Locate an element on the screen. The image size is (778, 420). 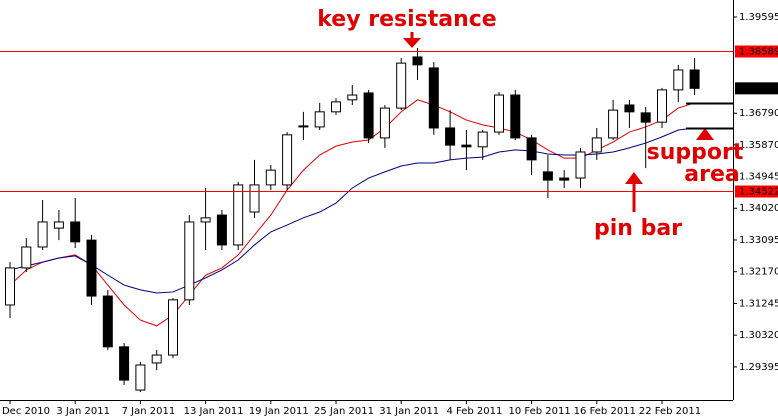
x-tick-label: 25 Jan 2011 is located at coordinates (344, 411).